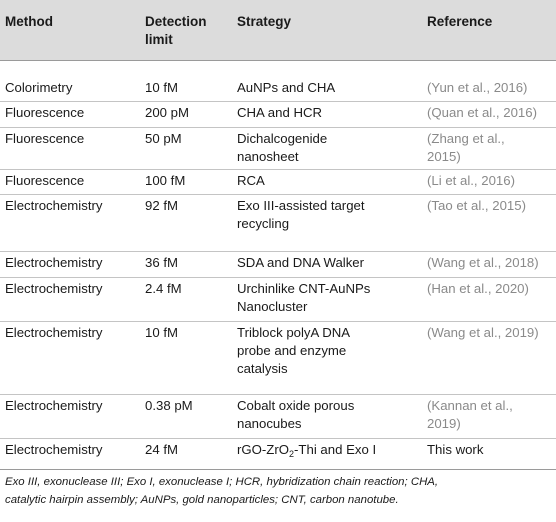 This screenshot has height=522, width=556. Describe the element at coordinates (466, 138) in the screenshot. I see `cell-reference-line: (Zhang et al.,` at that location.